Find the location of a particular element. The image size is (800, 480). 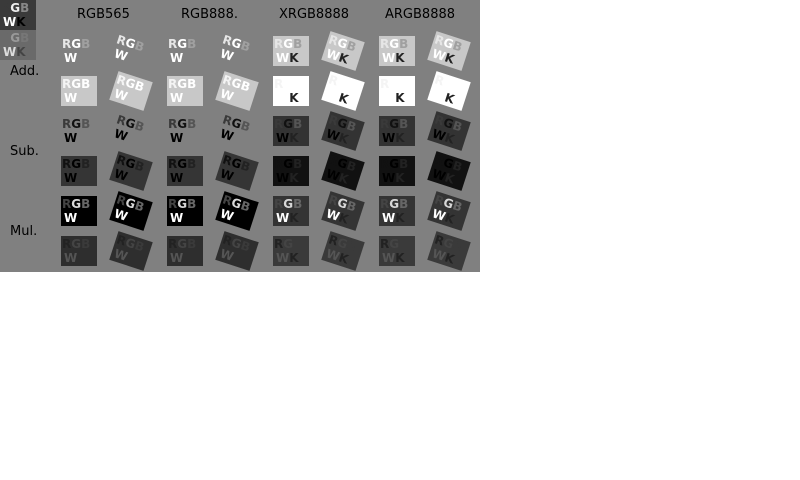

reference-swatch: RGB WK RGB WK is located at coordinates (18, 30).